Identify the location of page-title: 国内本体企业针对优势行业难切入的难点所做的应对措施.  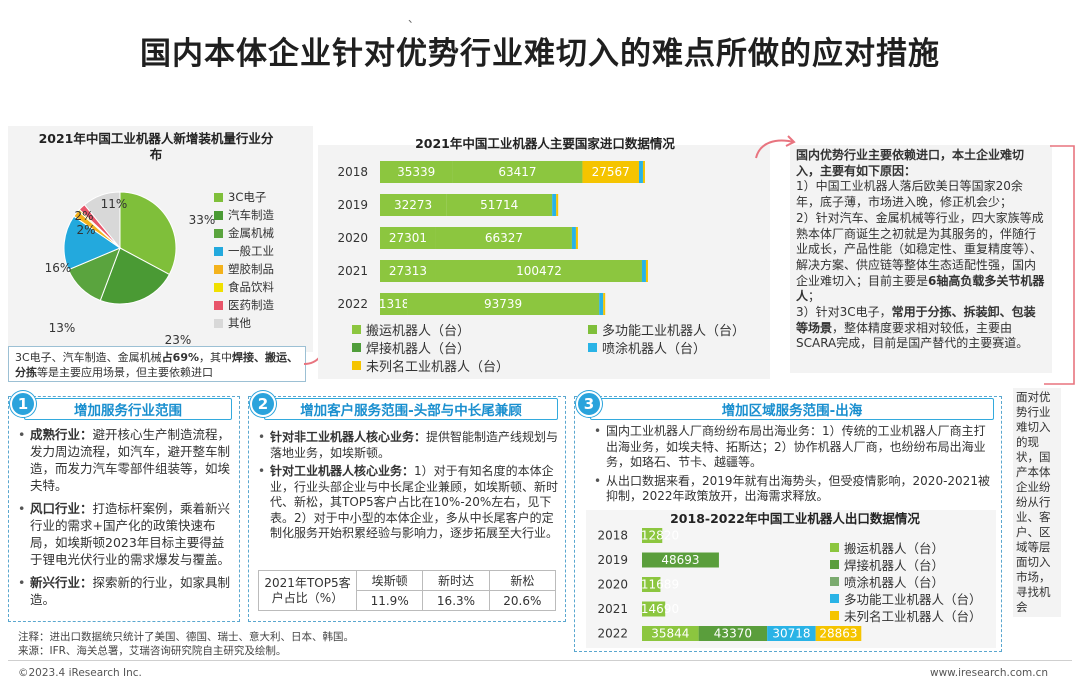
(540, 54).